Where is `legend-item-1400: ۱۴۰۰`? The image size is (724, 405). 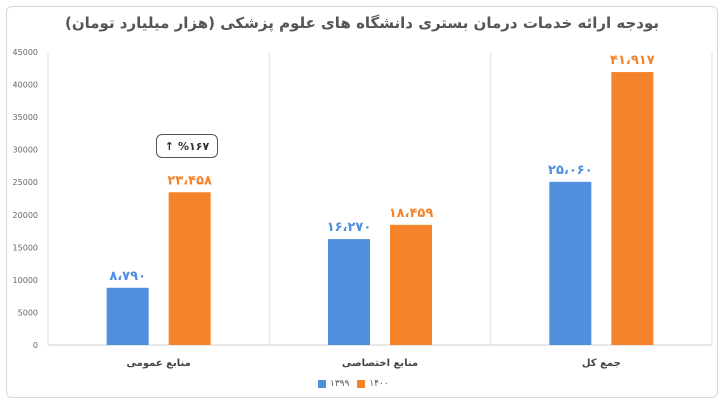 legend-item-1400: ۱۴۰۰ is located at coordinates (373, 384).